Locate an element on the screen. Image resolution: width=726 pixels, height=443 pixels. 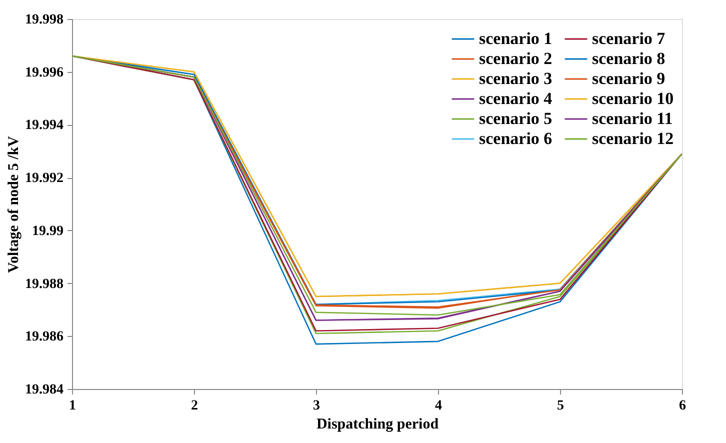
y-axis-title: Voltage of node 5 /kV is located at coordinates (14, 204).